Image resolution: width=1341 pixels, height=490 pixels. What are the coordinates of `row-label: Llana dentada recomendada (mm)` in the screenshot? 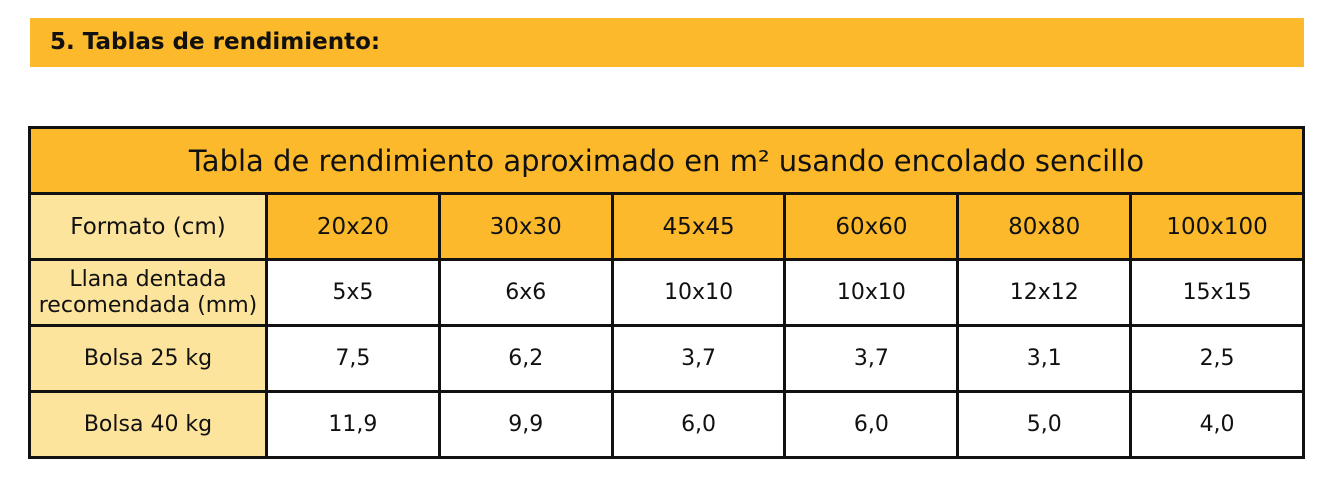 It's located at (148, 292).